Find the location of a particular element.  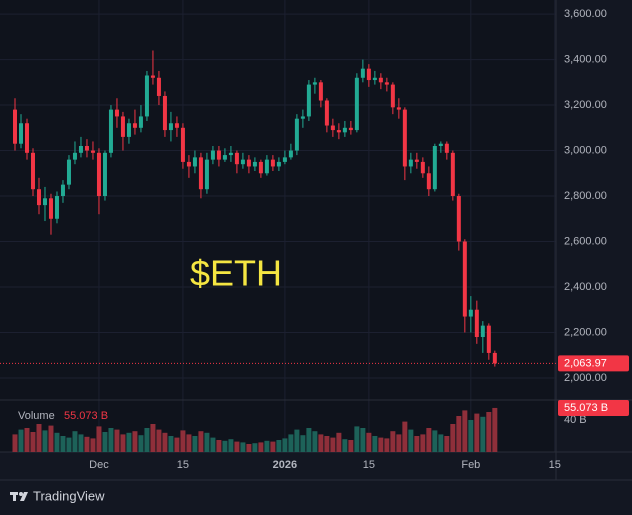

brand-logo is located at coordinates (19, 496).